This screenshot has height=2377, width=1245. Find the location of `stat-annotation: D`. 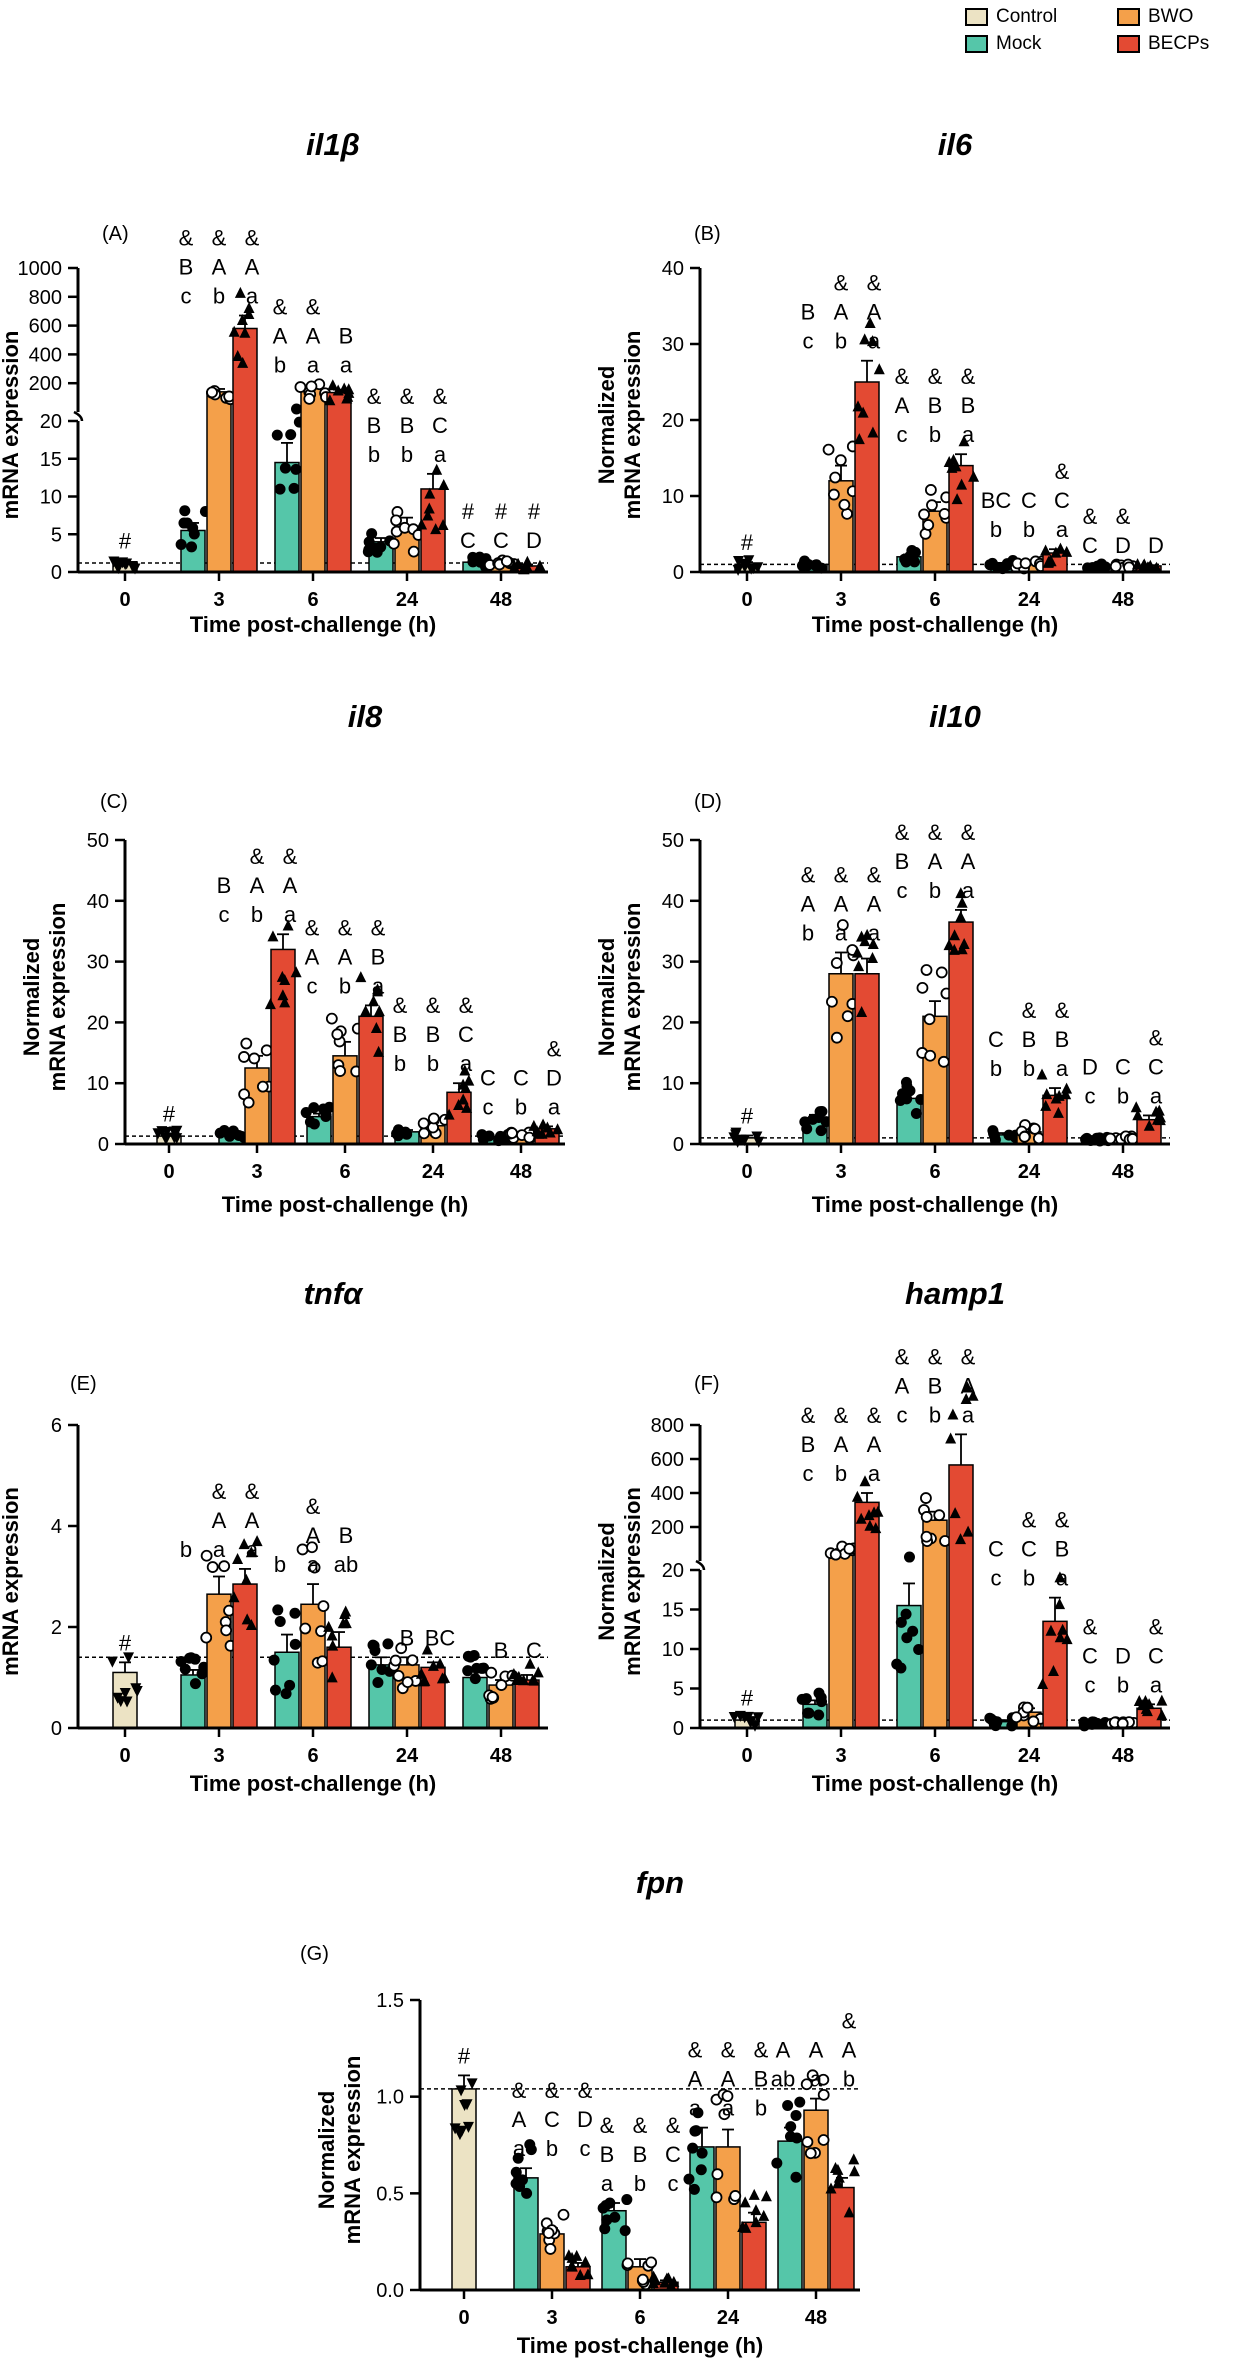

stat-annotation: D is located at coordinates (585, 2119).